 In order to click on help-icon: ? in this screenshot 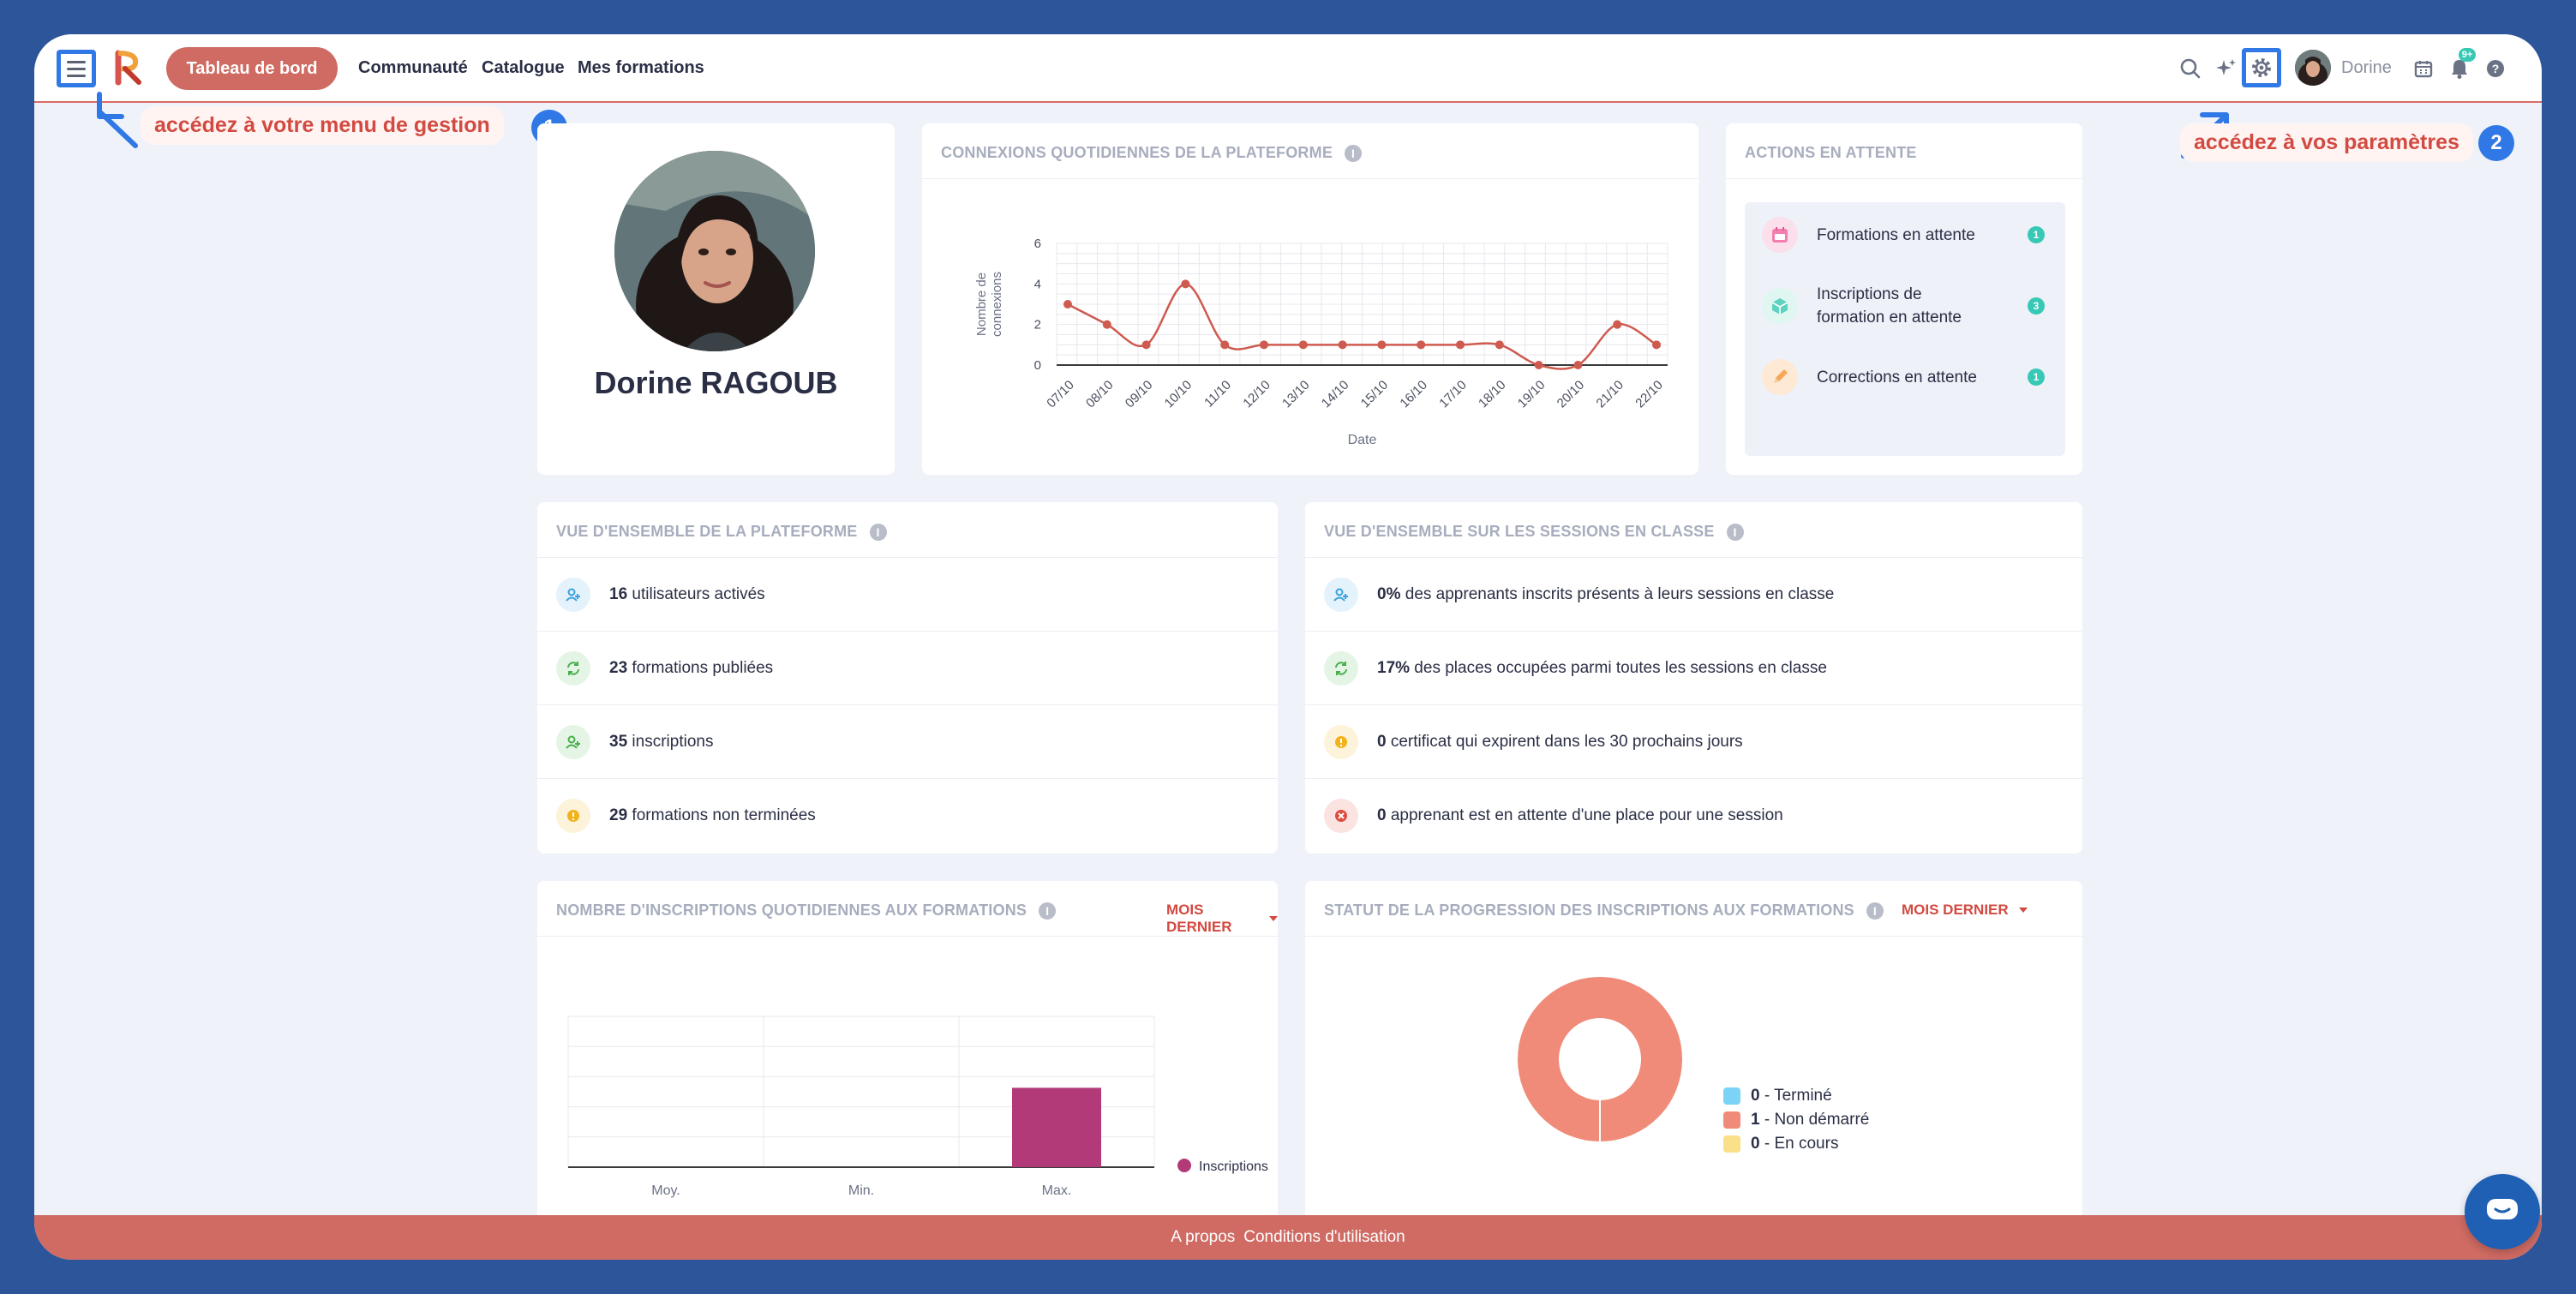, I will do `click(2495, 68)`.